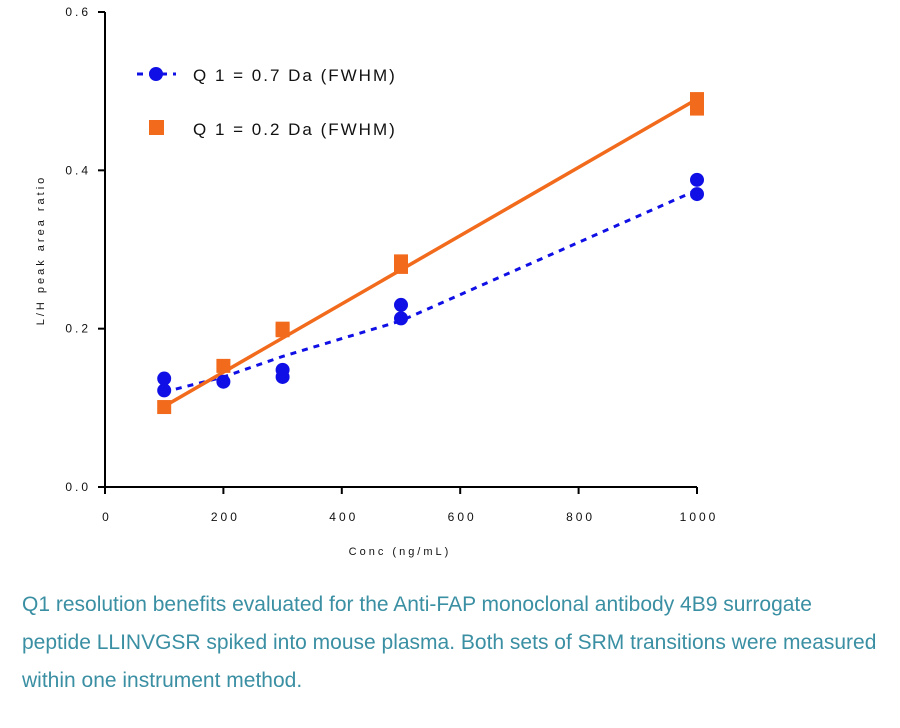 The width and height of the screenshot is (900, 728). What do you see at coordinates (295, 129) in the screenshot?
I see `legend-label: Q 1 = 0.2 Da (FWHM)` at bounding box center [295, 129].